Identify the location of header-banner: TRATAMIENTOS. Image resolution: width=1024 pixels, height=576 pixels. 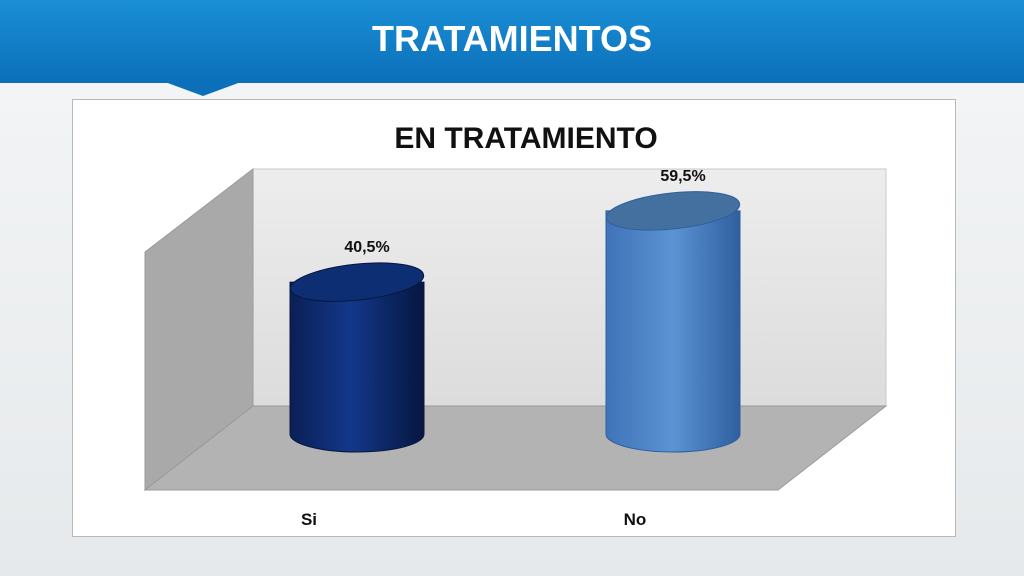
(512, 41).